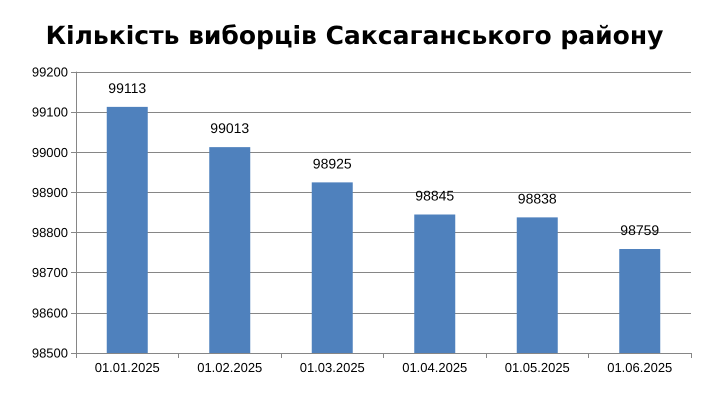 This screenshot has width=709, height=402. What do you see at coordinates (127, 88) in the screenshot?
I see `data-label: 99113` at bounding box center [127, 88].